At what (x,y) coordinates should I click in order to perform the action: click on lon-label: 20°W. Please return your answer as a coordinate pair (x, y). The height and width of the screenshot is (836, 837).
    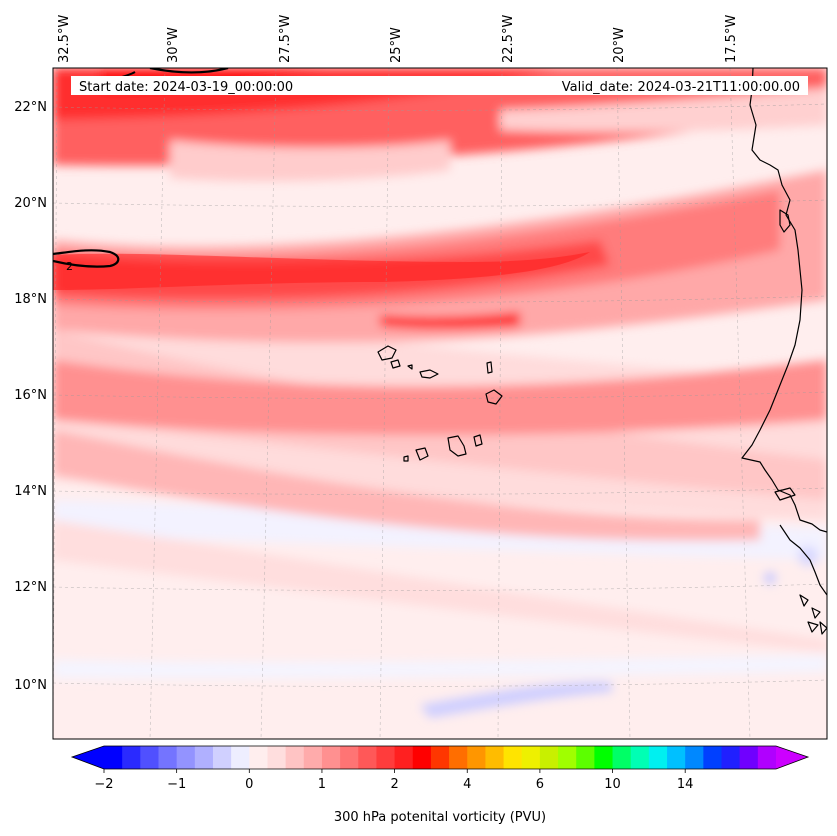
    Looking at the image, I should click on (619, 45).